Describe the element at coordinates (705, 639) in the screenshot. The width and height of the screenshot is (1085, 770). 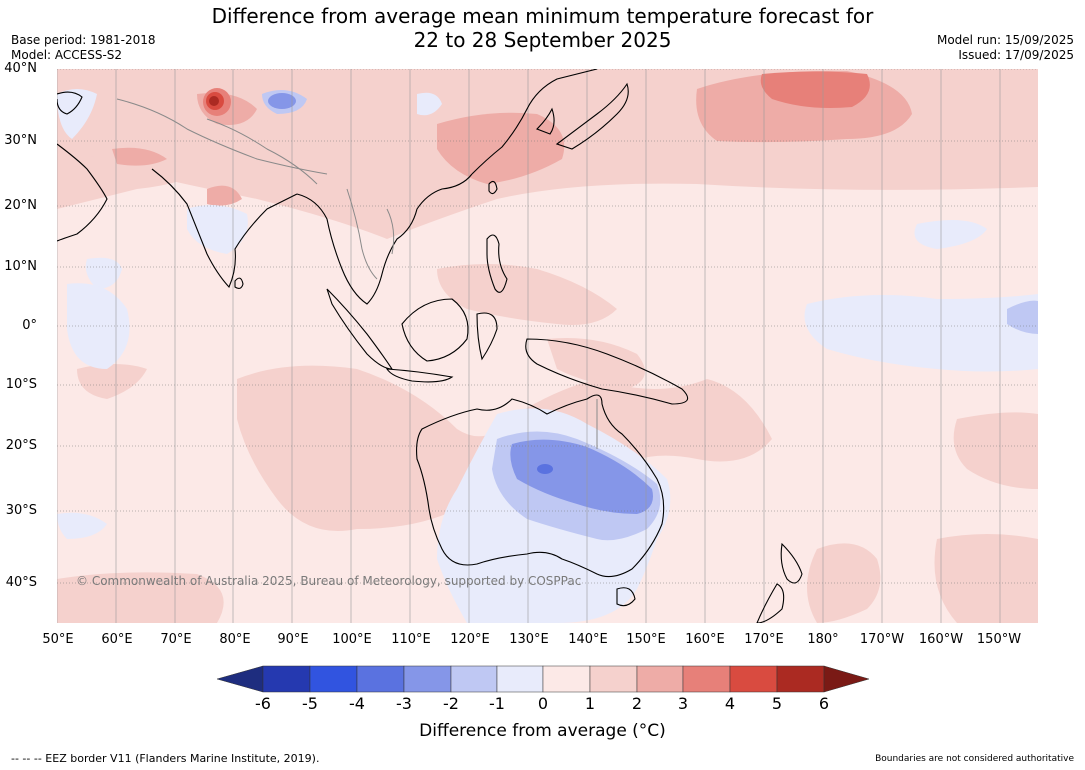
I see `lon-label-160e: 160°E` at that location.